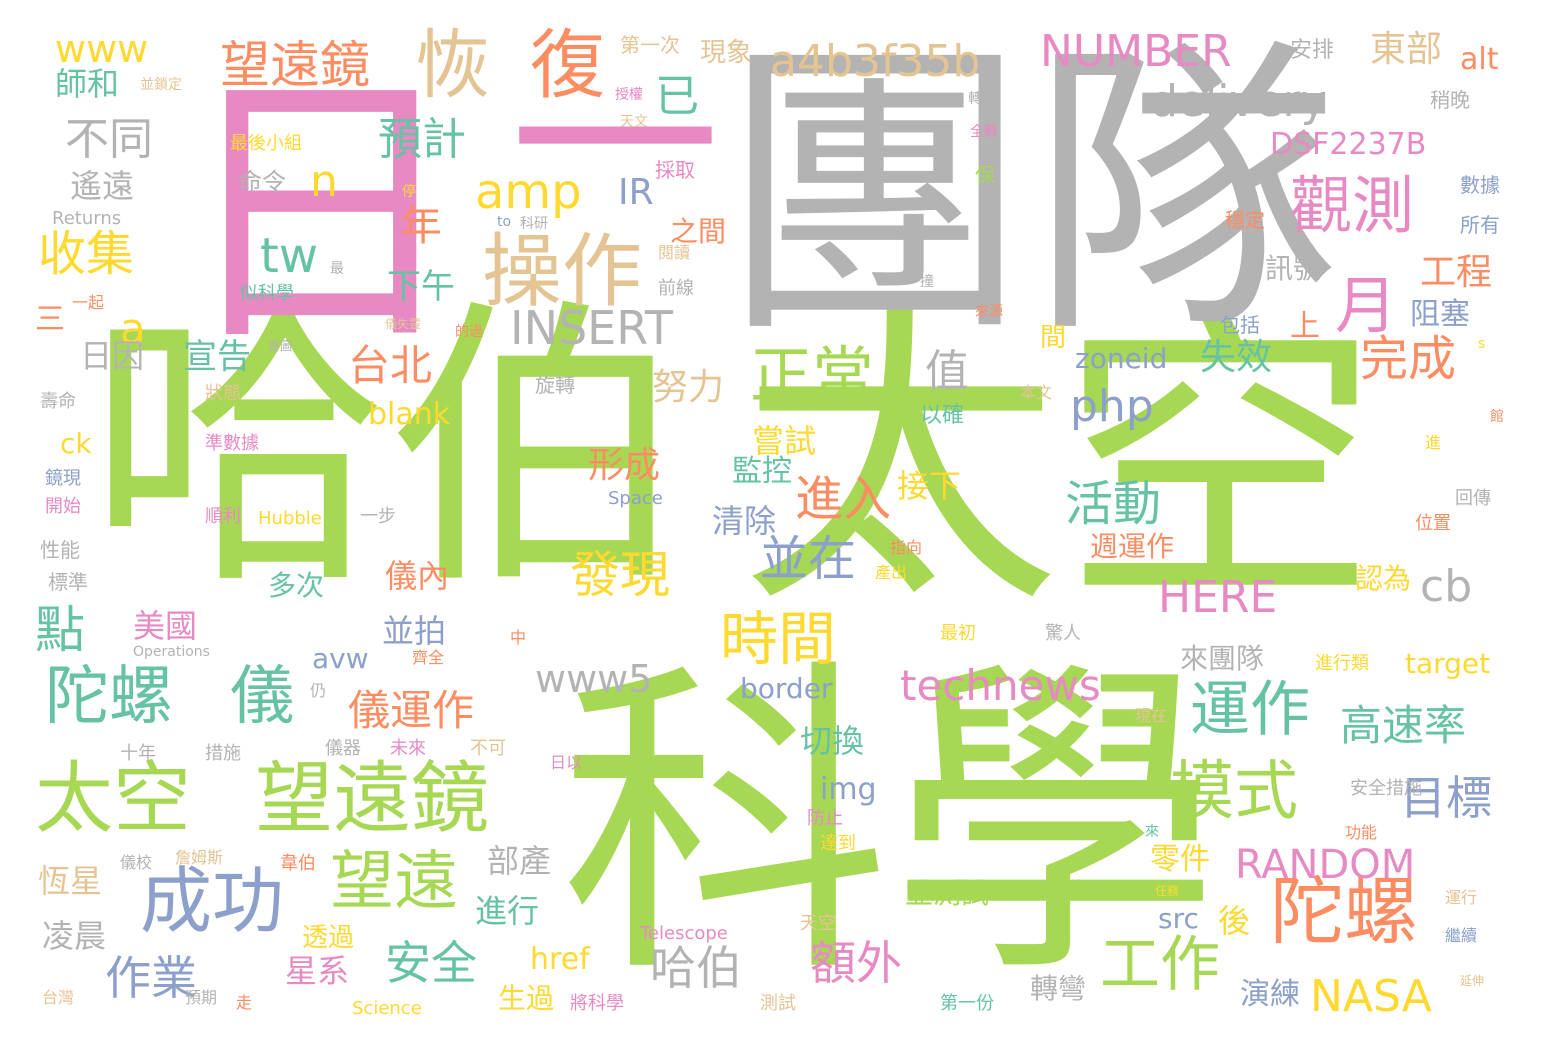 Image resolution: width=1548 pixels, height=1052 pixels. Describe the element at coordinates (1383, 578) in the screenshot. I see `word-cloud-word: 認為` at that location.